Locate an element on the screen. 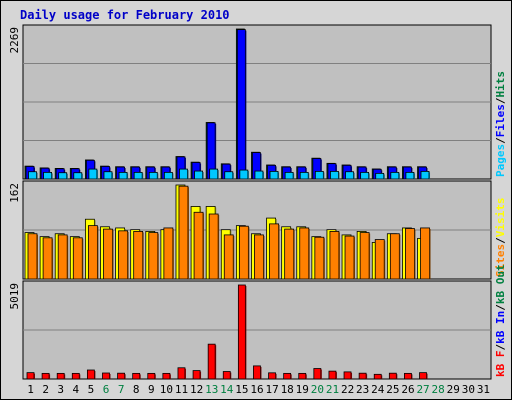  x-tick-label: 31 is located at coordinates (483, 389).